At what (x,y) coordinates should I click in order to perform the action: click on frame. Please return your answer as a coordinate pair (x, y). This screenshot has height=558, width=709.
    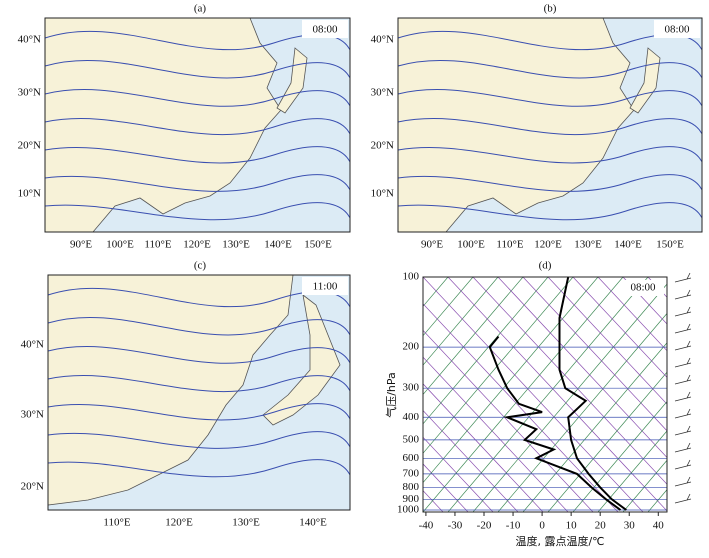
    Looking at the image, I should click on (545, 394).